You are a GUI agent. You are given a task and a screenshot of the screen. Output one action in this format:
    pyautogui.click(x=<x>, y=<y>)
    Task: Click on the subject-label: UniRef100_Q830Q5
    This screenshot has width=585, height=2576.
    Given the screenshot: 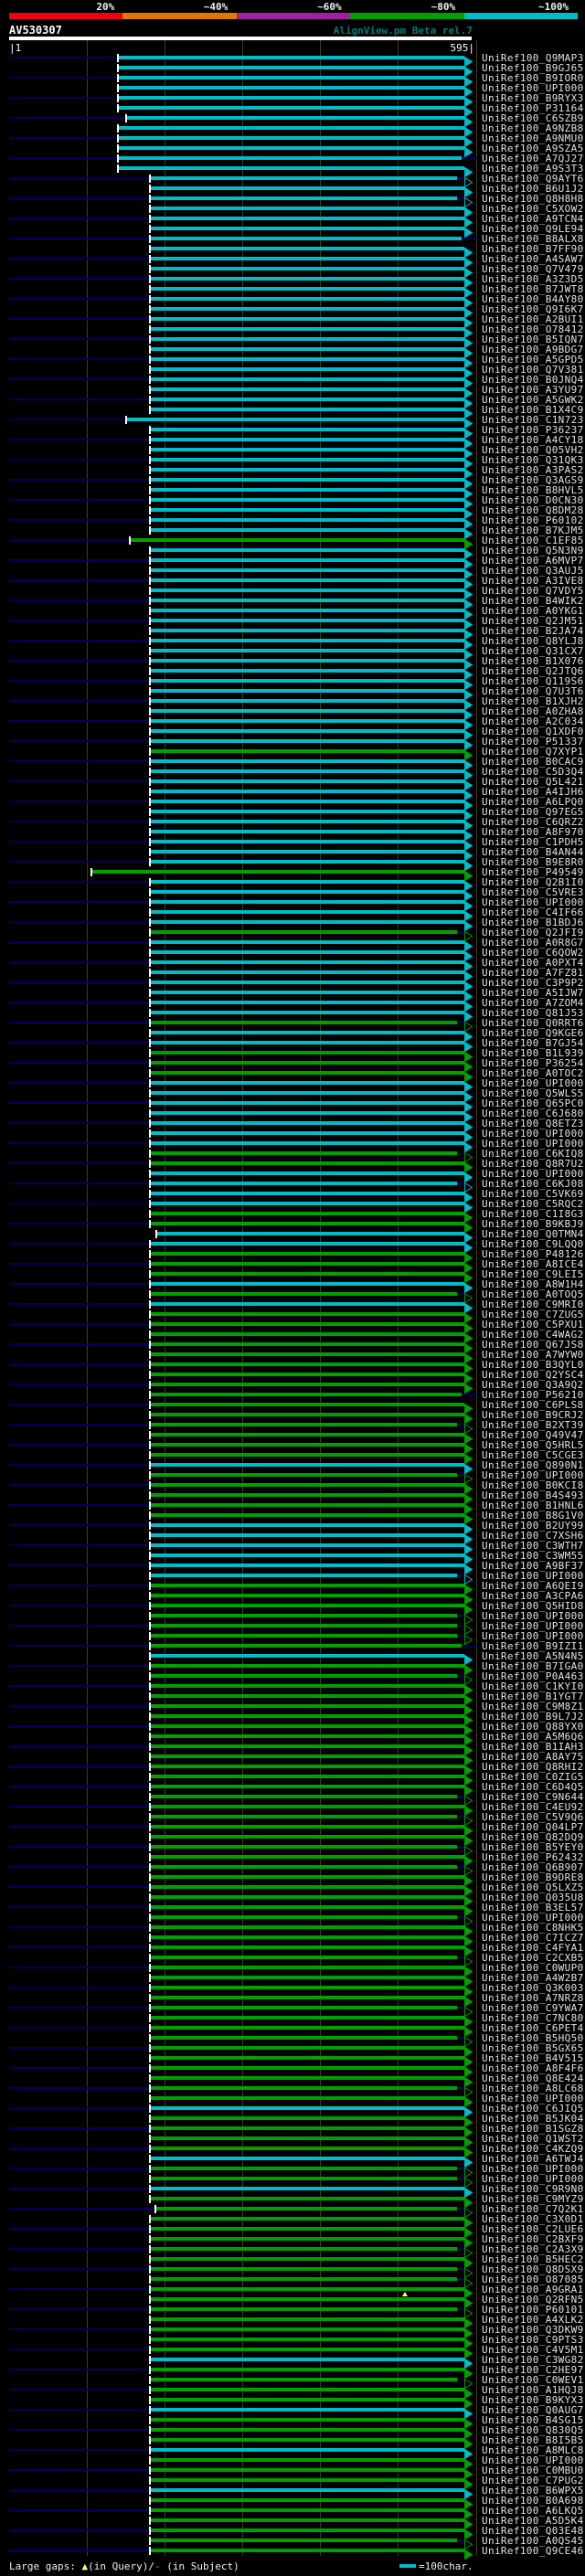 What is the action you would take?
    pyautogui.click(x=533, y=2429)
    